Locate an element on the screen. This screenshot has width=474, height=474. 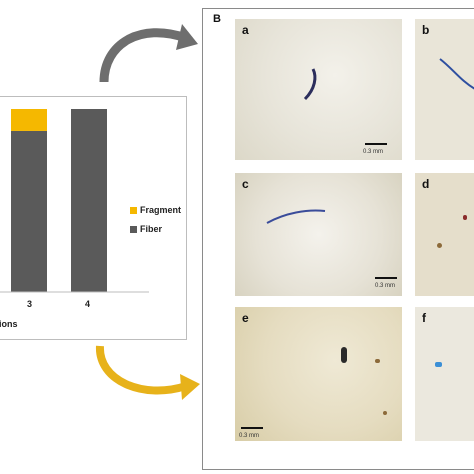
x-tick-4: 4 is located at coordinates (88, 304).